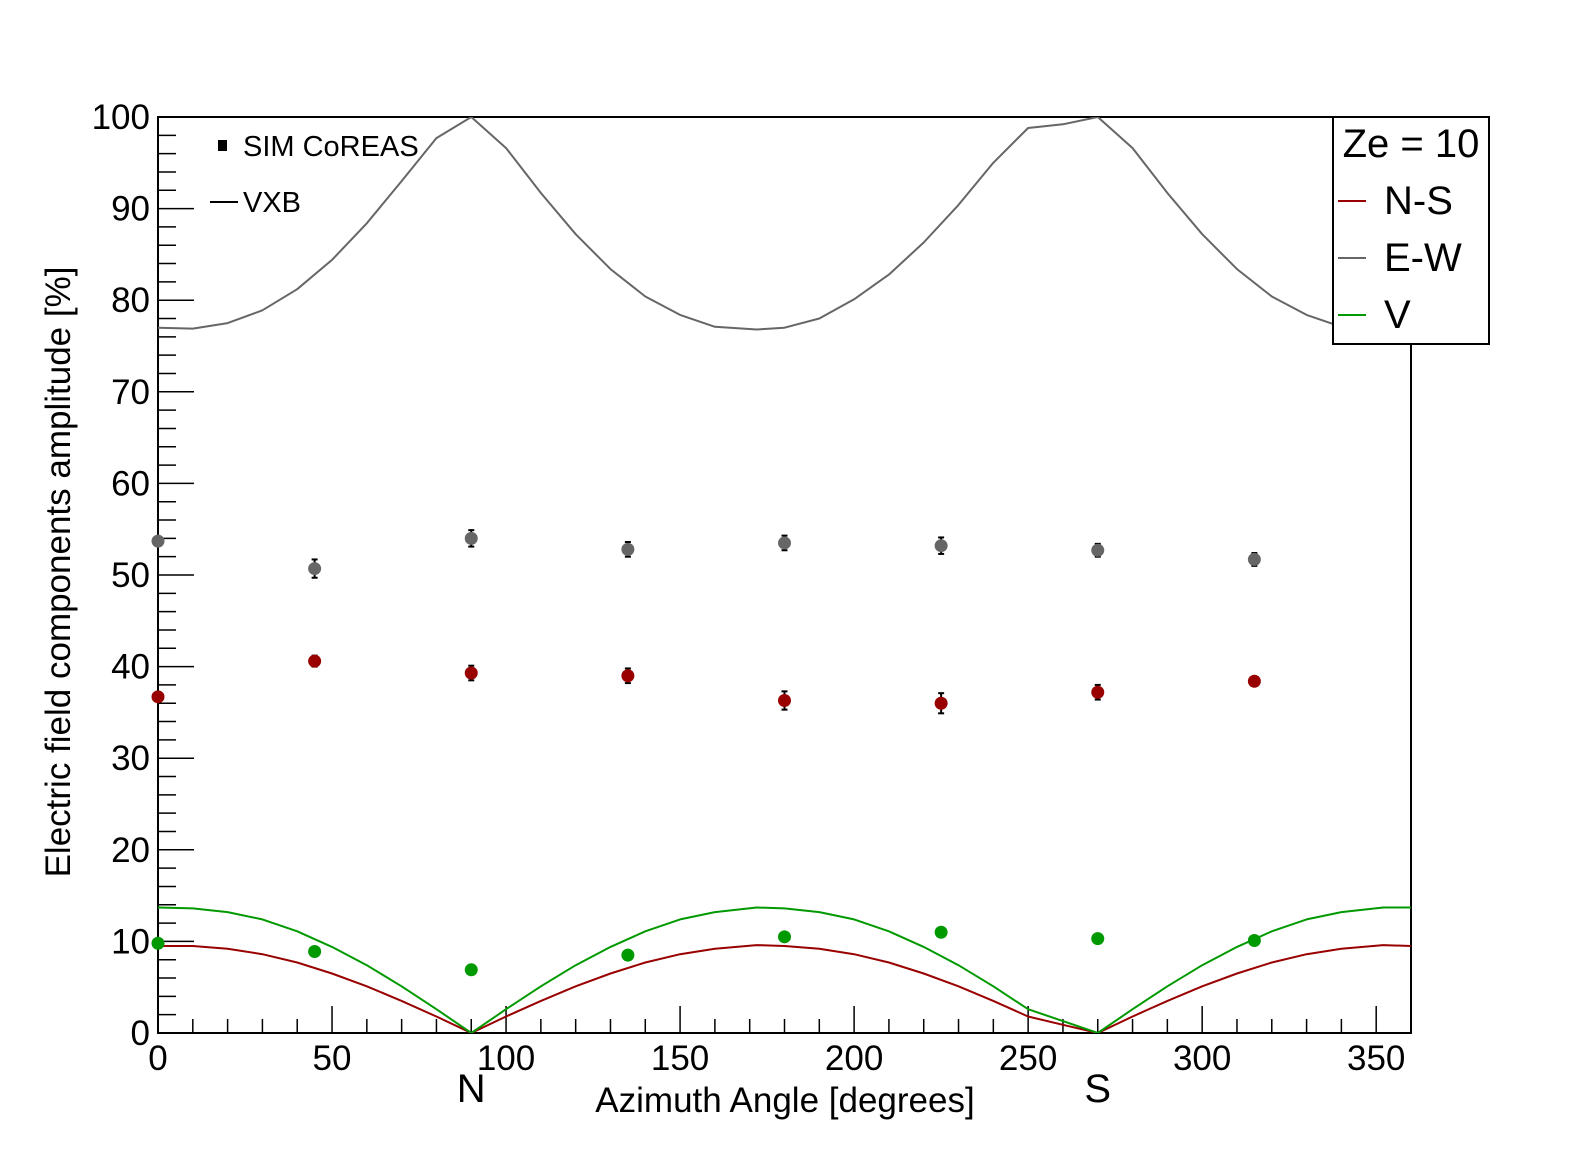 This screenshot has height=1150, width=1575. I want to click on legend-box, so click(1411, 230).